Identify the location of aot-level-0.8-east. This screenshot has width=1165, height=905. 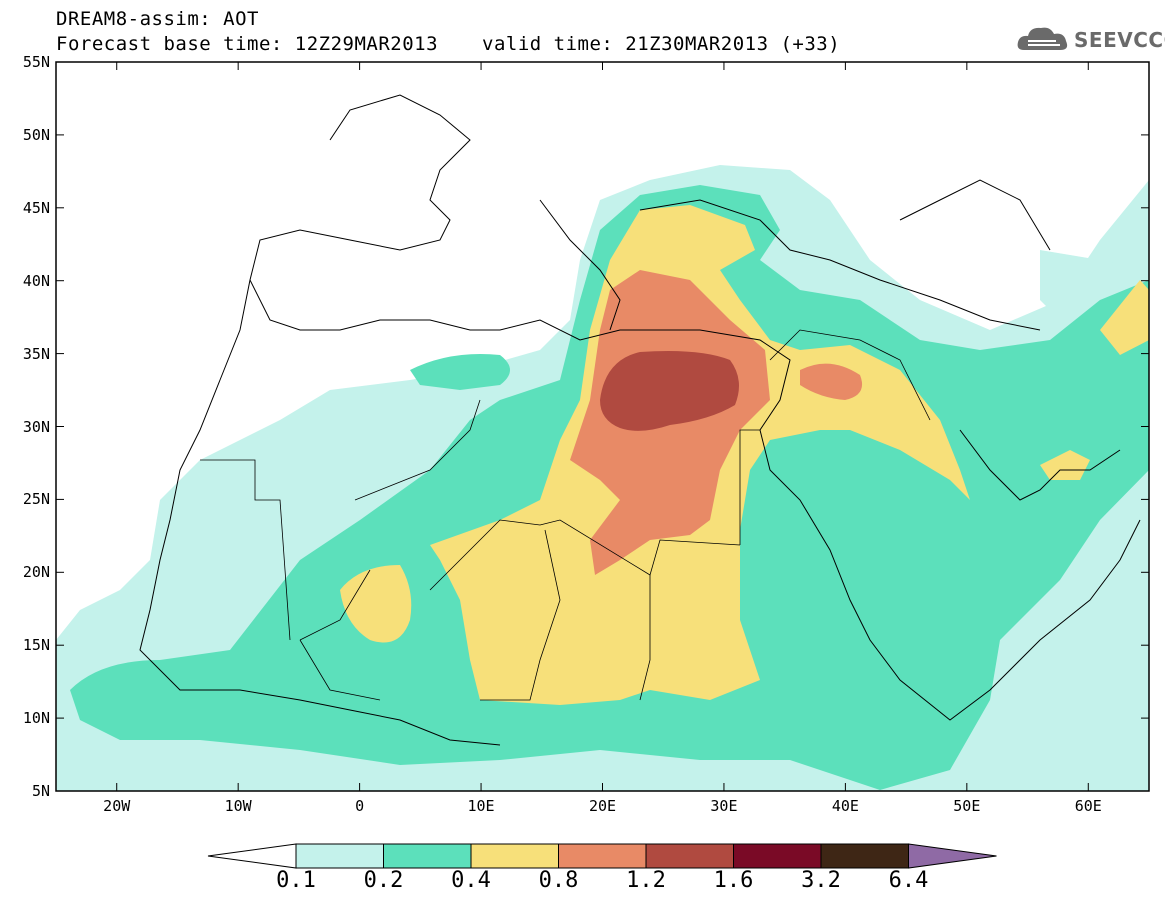
(831, 381).